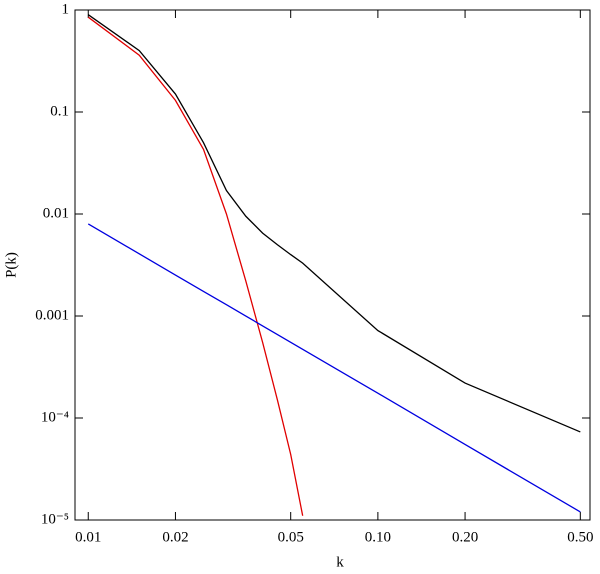  I want to click on x-tick-label: 0.05, so click(291, 537).